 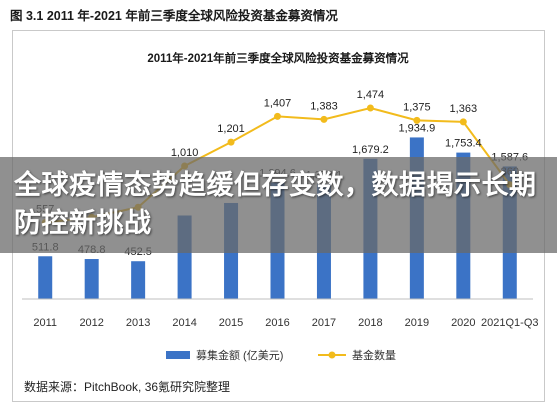 I want to click on line-point-2017, so click(x=324, y=119).